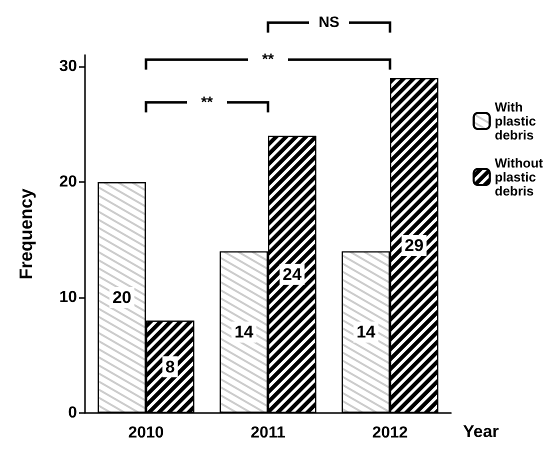 This screenshot has width=552, height=449. I want to click on y-tick-label: 10, so click(68, 297).